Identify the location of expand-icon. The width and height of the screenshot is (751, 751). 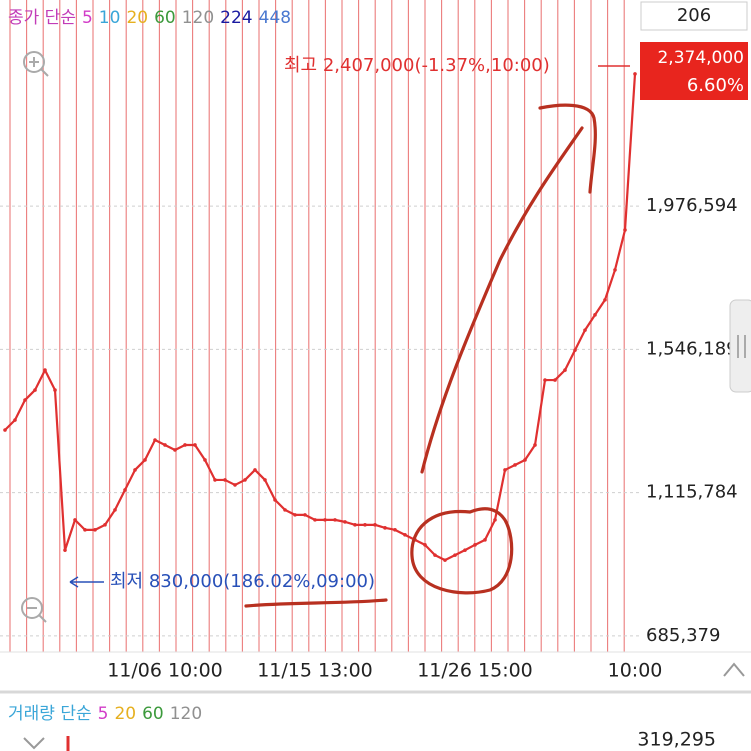
(734, 669).